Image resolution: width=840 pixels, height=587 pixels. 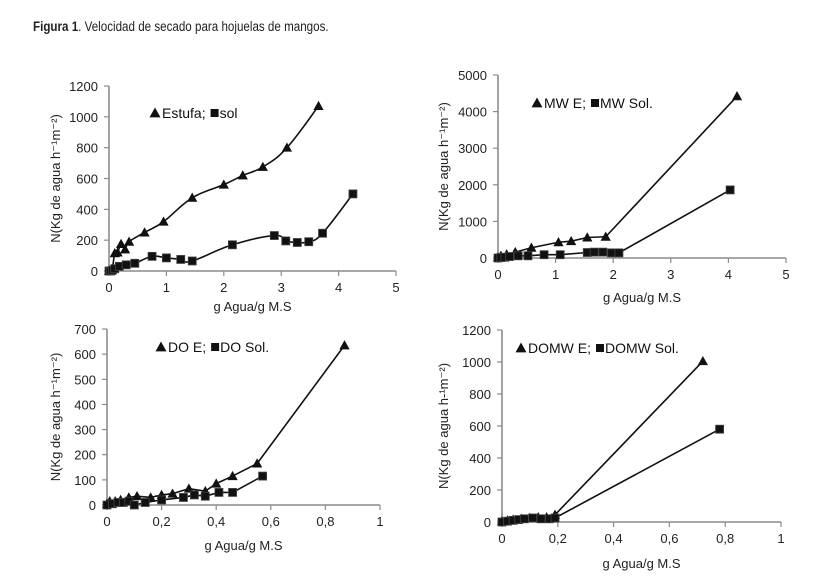 I want to click on x-tick-label: 0, so click(x=108, y=287).